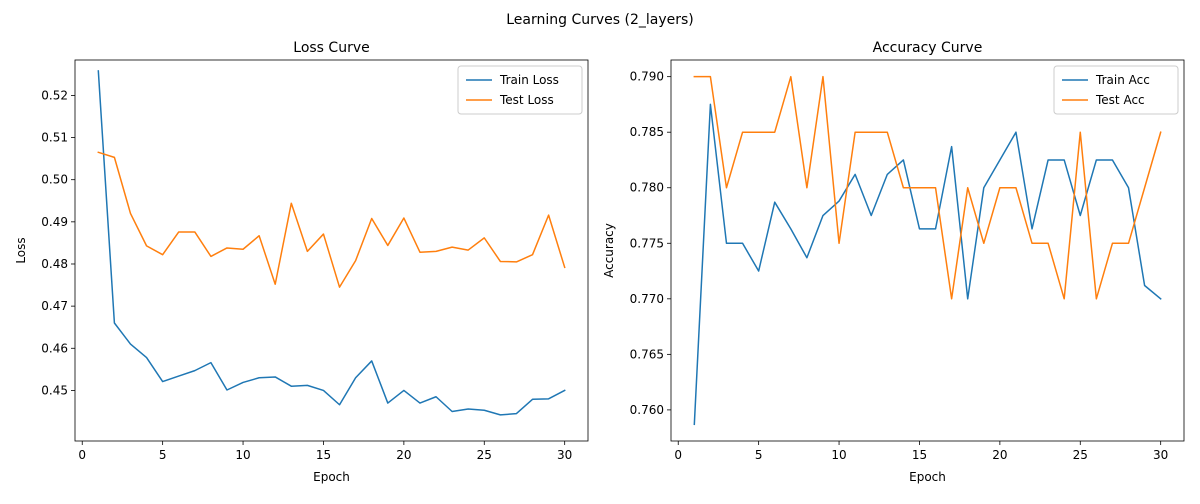 The width and height of the screenshot is (1200, 504). What do you see at coordinates (647, 132) in the screenshot?
I see `accuracy-y-tick-label: 0.785` at bounding box center [647, 132].